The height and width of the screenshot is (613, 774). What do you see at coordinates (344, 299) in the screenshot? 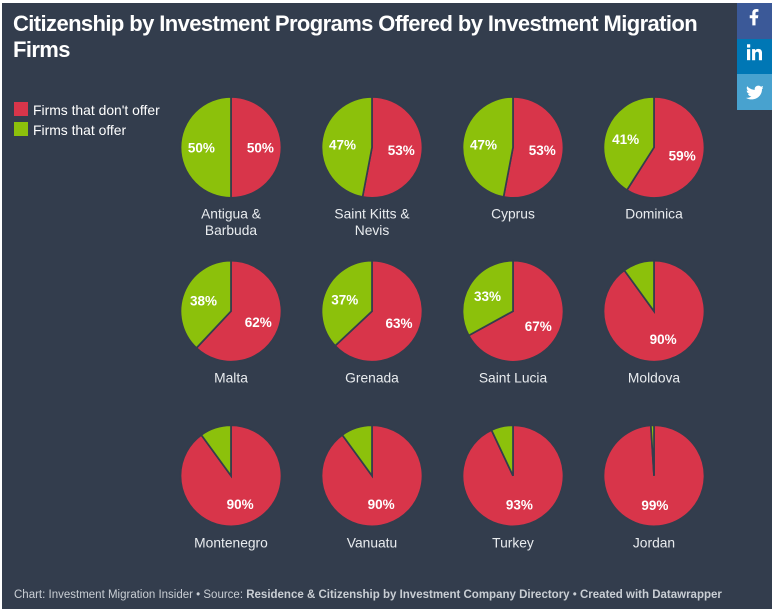
I see `svg-text: 37%` at bounding box center [344, 299].